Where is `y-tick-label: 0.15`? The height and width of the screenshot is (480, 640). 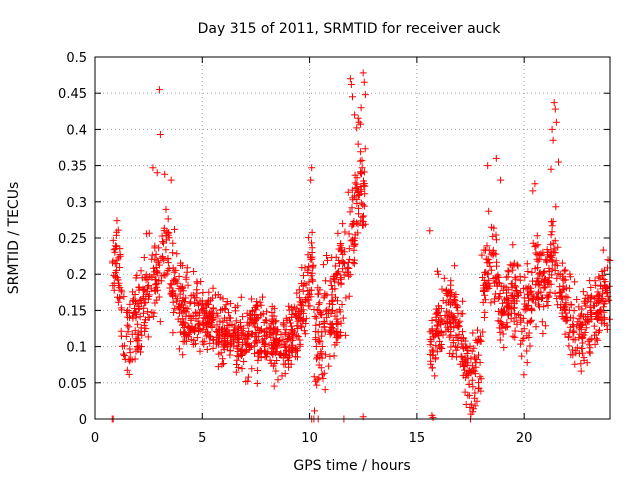
y-tick-label: 0.15 is located at coordinates (72, 311).